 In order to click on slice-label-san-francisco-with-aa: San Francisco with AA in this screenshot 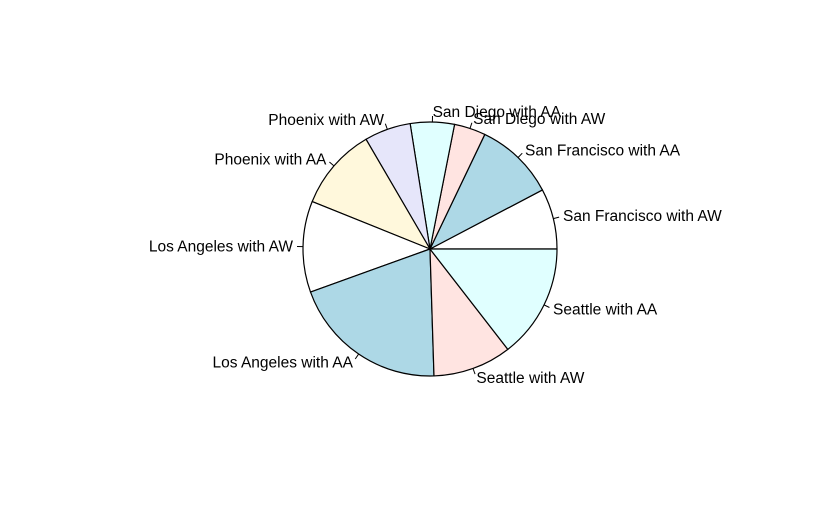, I will do `click(603, 150)`.